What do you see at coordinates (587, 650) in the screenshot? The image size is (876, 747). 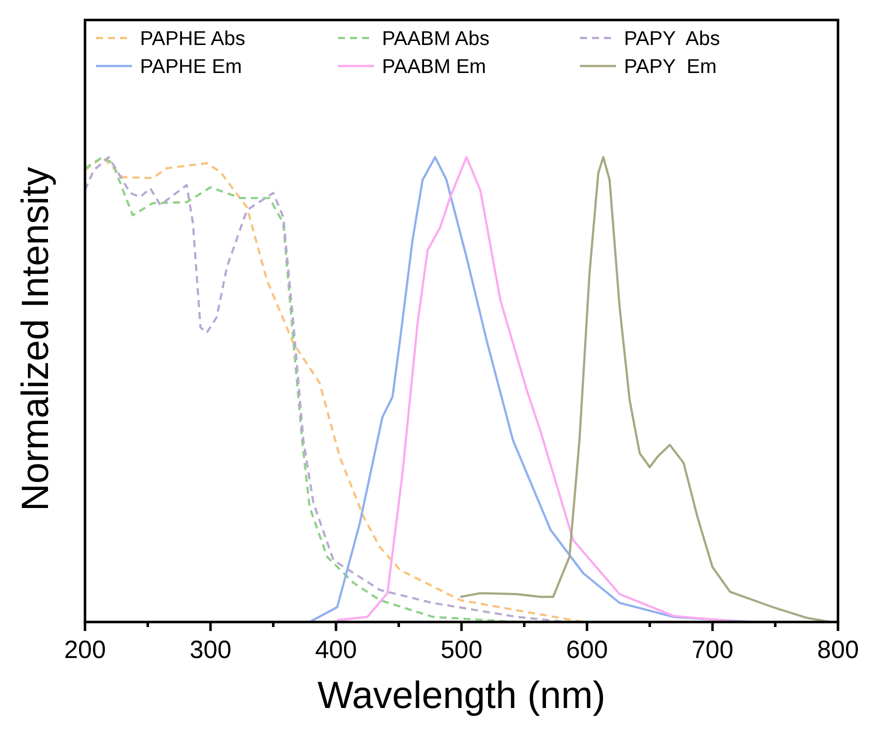 I see `x-tick-label: 600` at bounding box center [587, 650].